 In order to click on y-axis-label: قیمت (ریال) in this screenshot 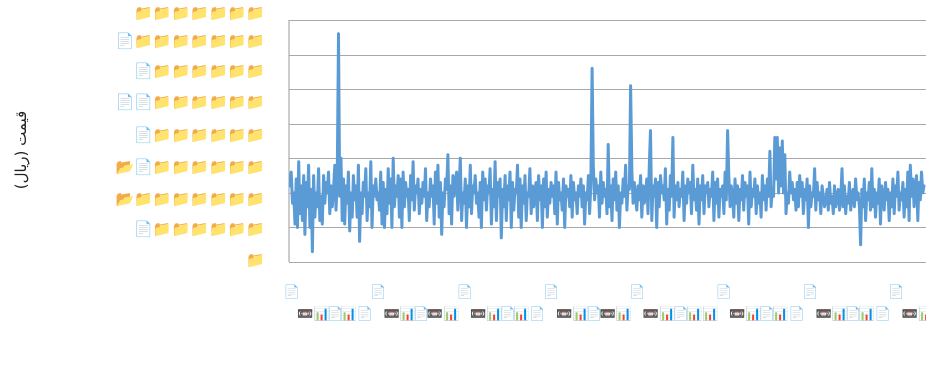, I will do `click(21, 150)`.